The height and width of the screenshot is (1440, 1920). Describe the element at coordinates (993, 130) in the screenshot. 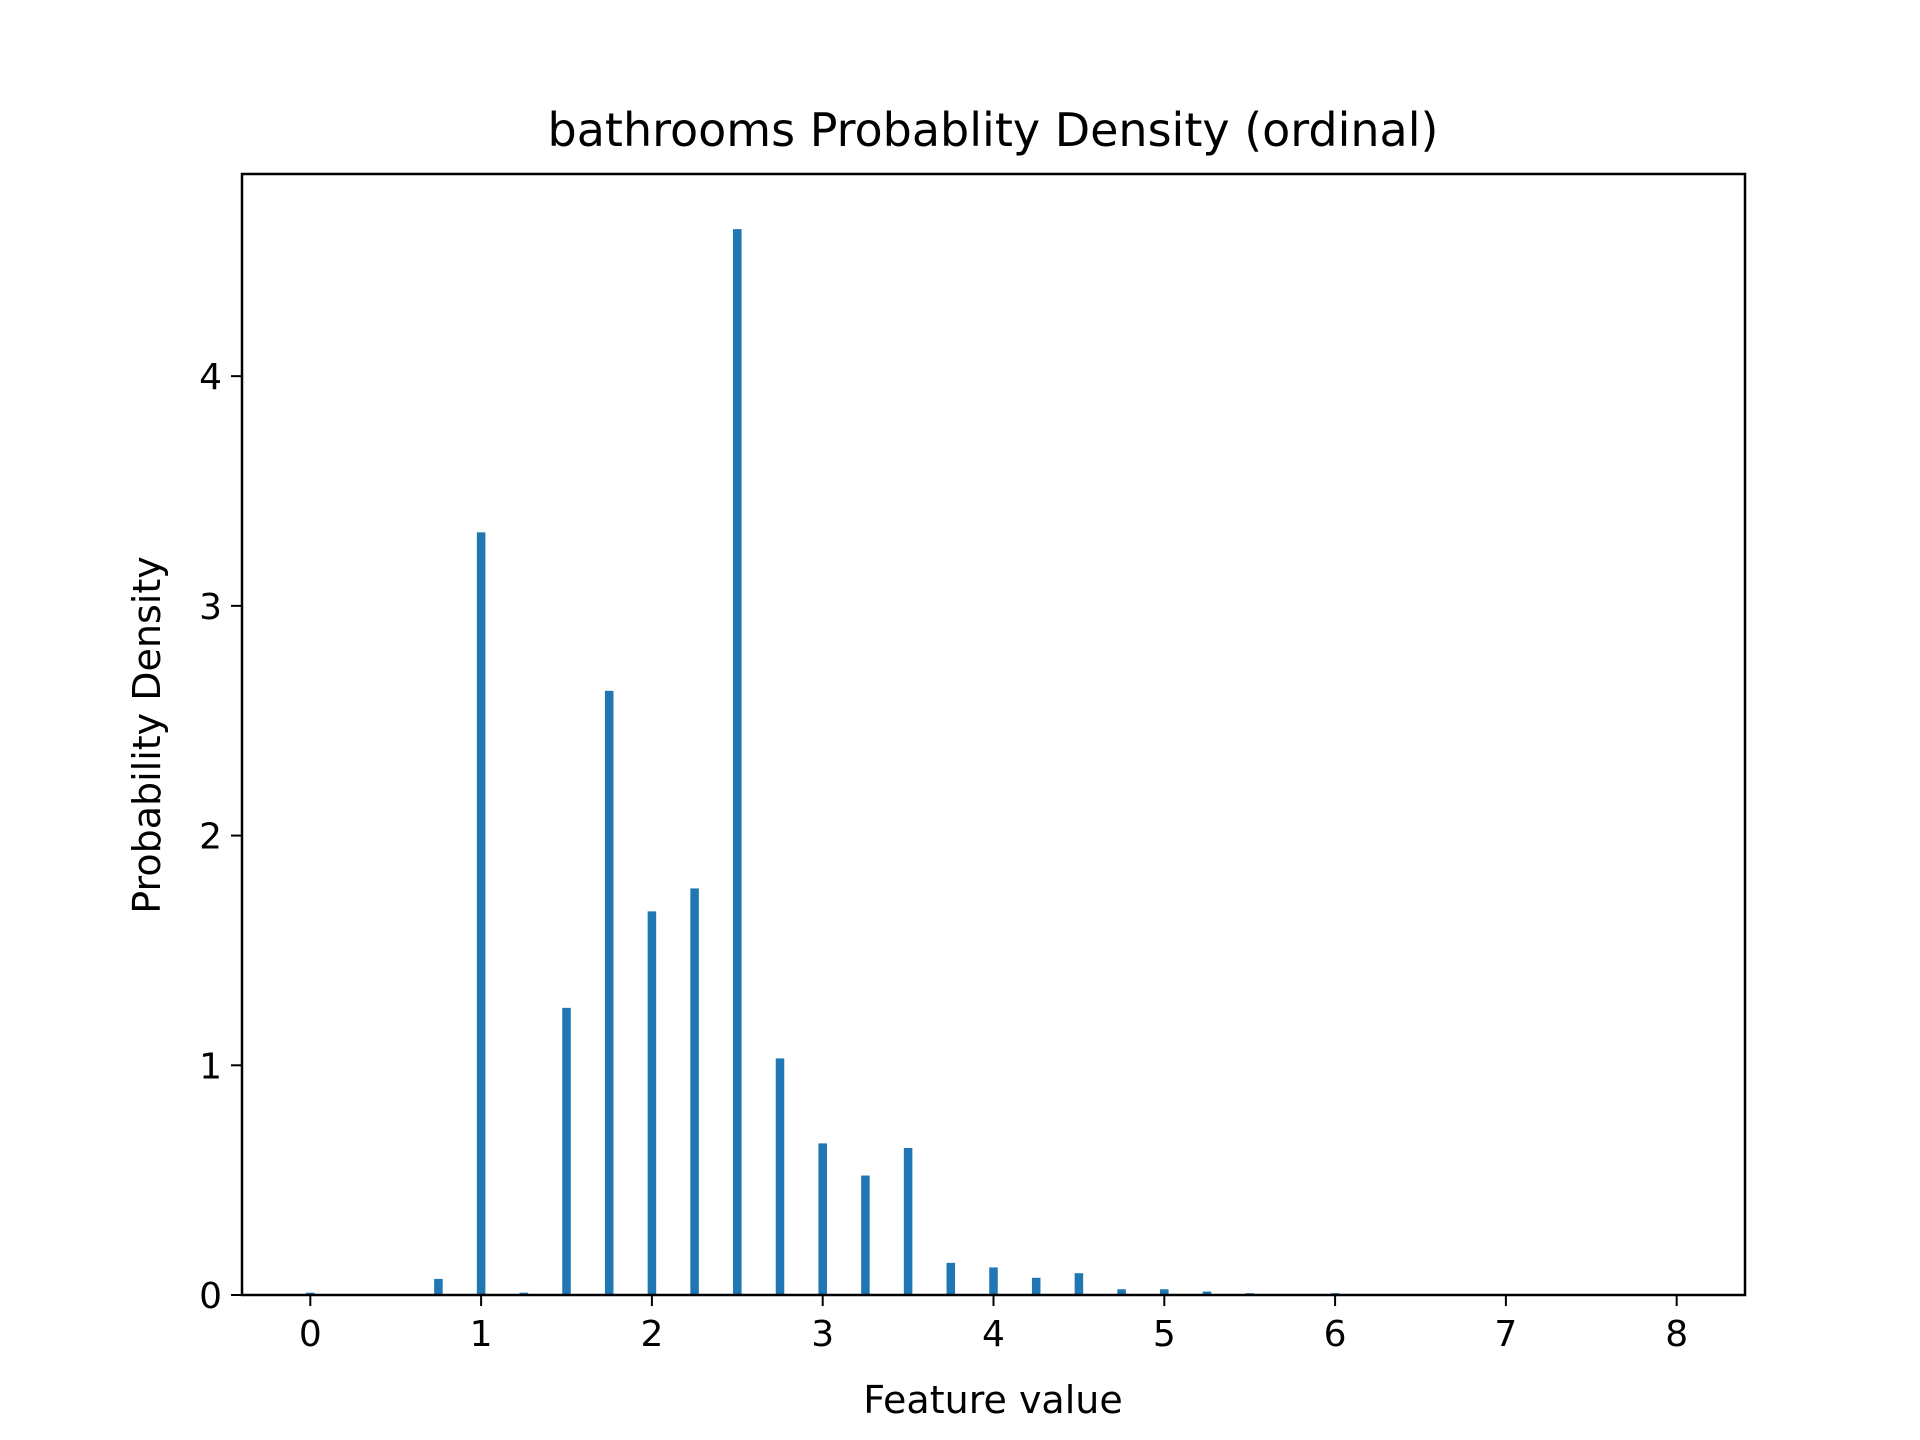

I see `chart-title: bathrooms Probablity Density (ordinal)` at that location.